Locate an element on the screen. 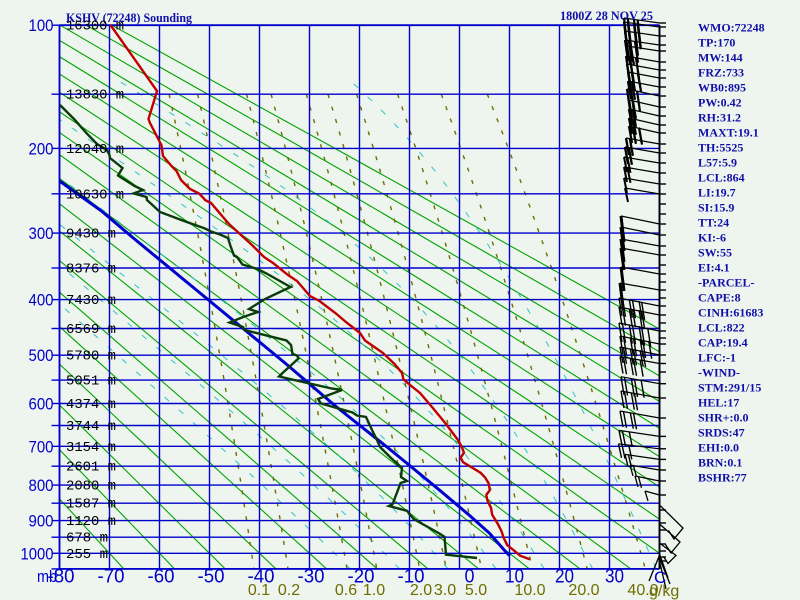 Image resolution: width=800 pixels, height=600 pixels. svg-text: 700 is located at coordinates (41, 446).